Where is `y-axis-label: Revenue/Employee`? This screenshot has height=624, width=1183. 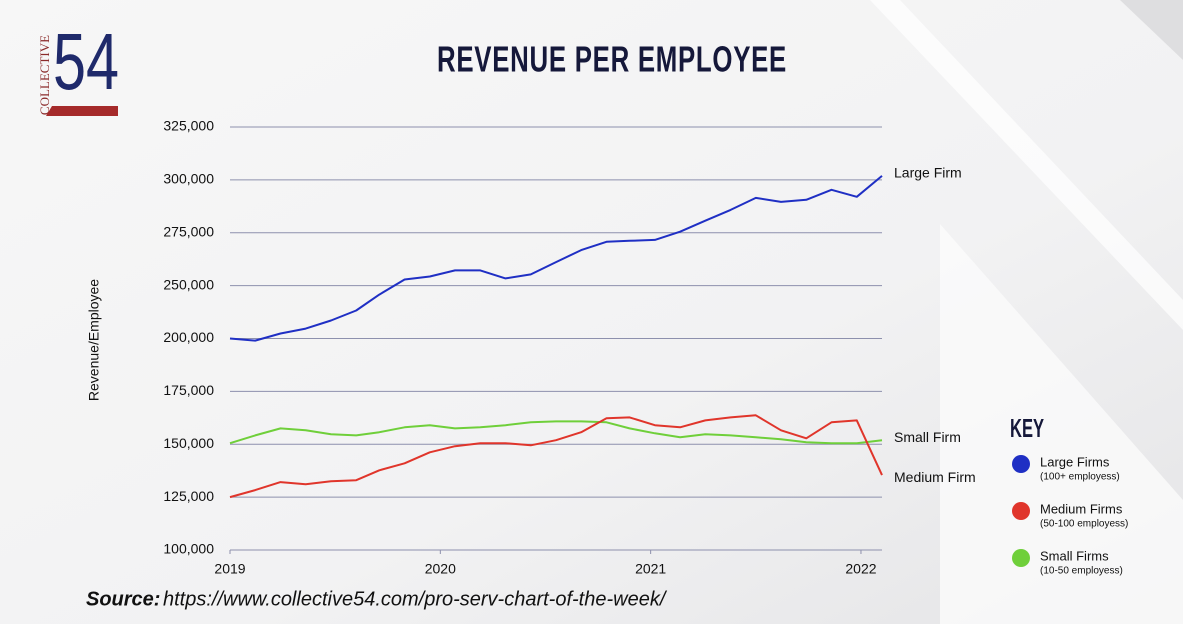 y-axis-label: Revenue/Employee is located at coordinates (94, 340).